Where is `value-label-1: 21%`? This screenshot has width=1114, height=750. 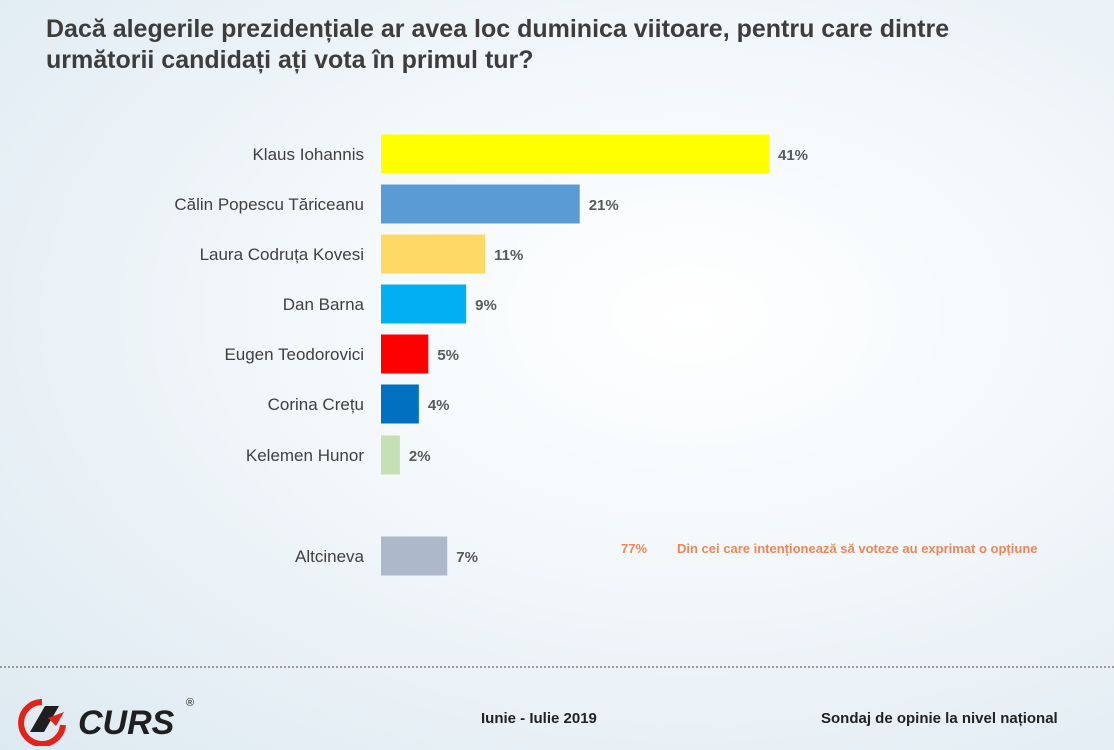 value-label-1: 21% is located at coordinates (604, 205).